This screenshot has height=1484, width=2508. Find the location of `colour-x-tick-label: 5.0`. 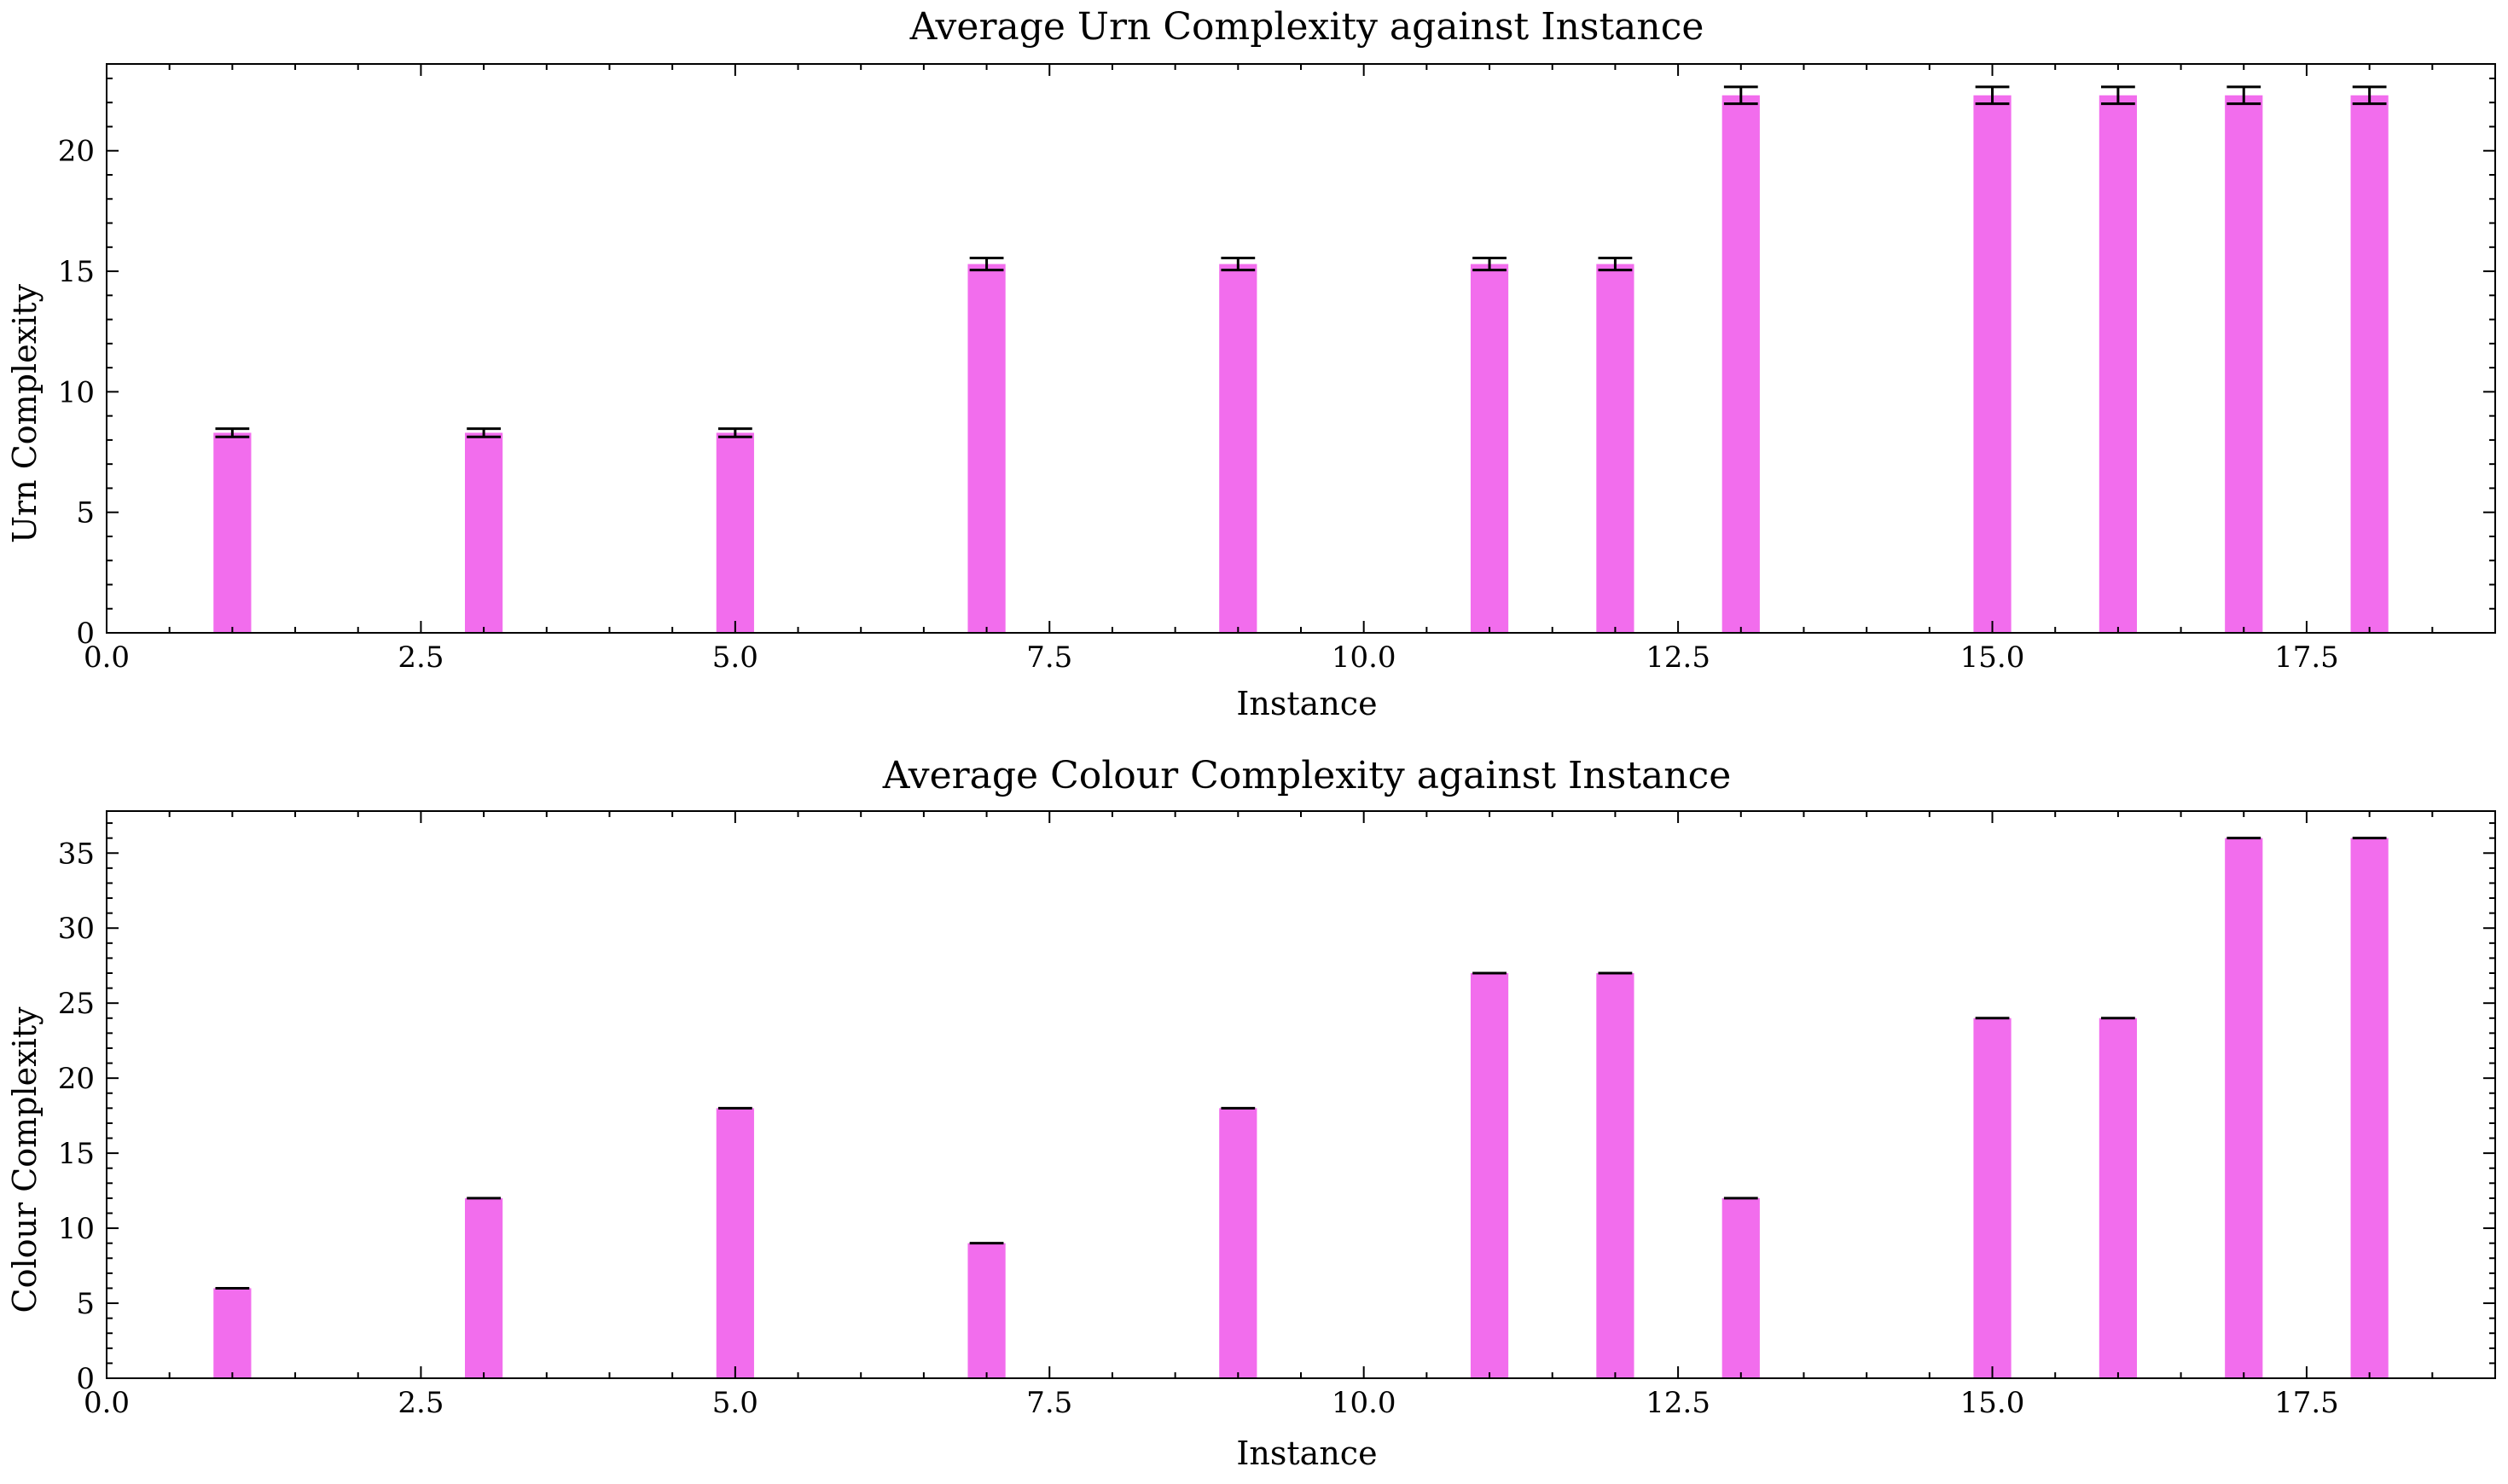

colour-x-tick-label: 5.0 is located at coordinates (735, 1403).